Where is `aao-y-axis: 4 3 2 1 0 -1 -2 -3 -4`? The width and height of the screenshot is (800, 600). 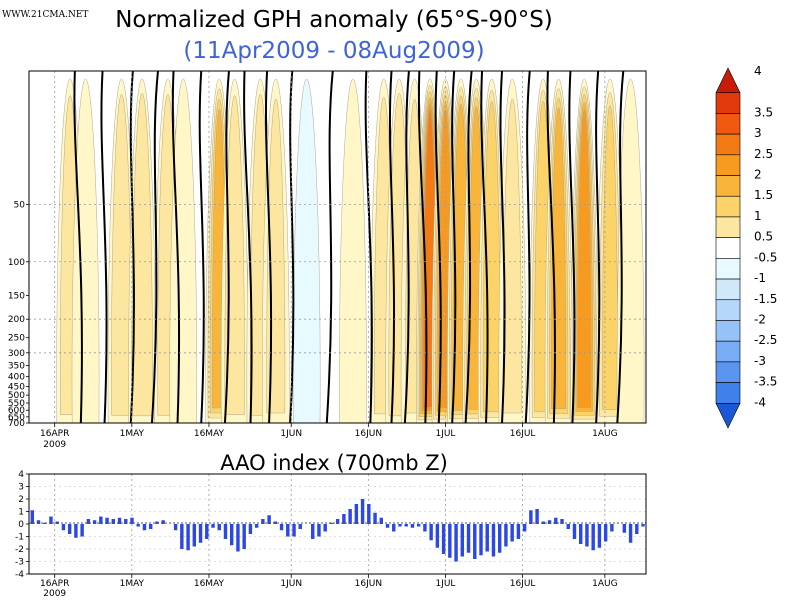 aao-y-axis: 4 3 2 1 0 -1 -2 -3 -4 is located at coordinates (22, 525).